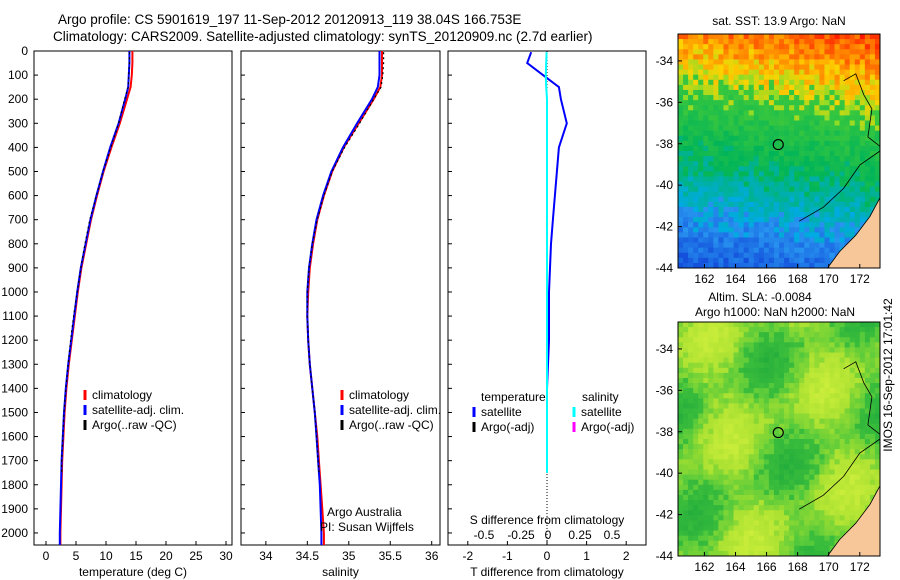  What do you see at coordinates (18, 147) in the screenshot?
I see `temp-ytick-label: 400` at bounding box center [18, 147].